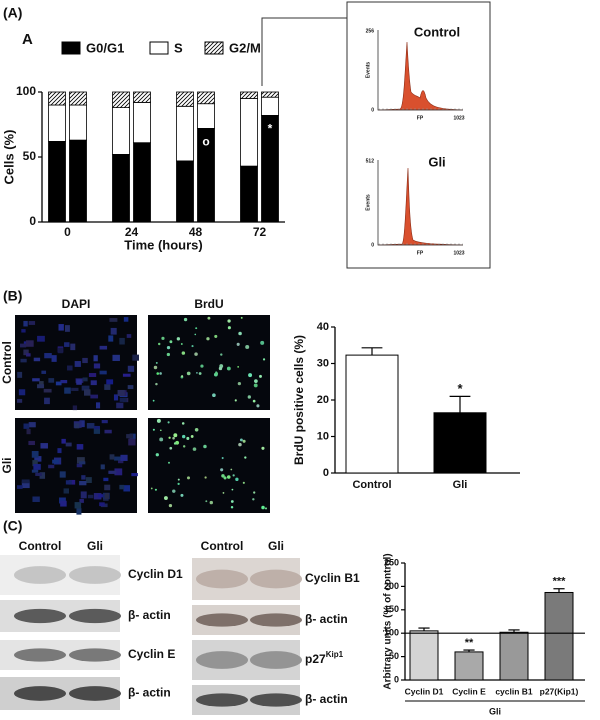 The image size is (600, 720). I want to click on histogram-axes, so click(420, 203).